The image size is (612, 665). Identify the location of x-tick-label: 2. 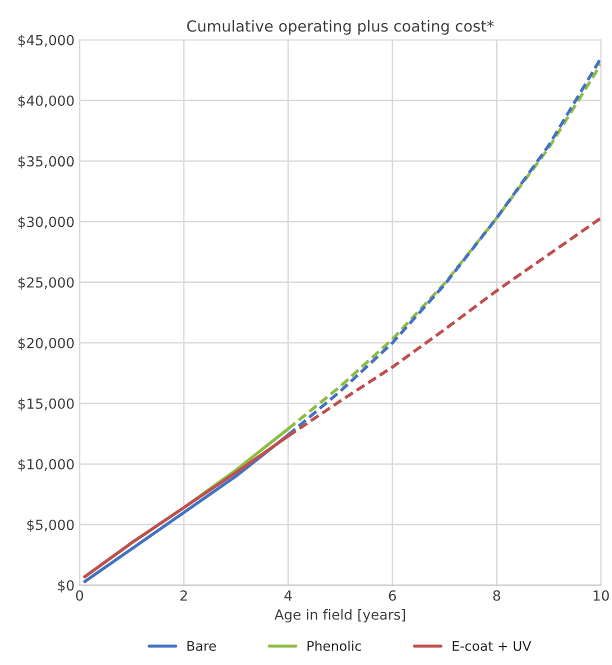
(183, 595).